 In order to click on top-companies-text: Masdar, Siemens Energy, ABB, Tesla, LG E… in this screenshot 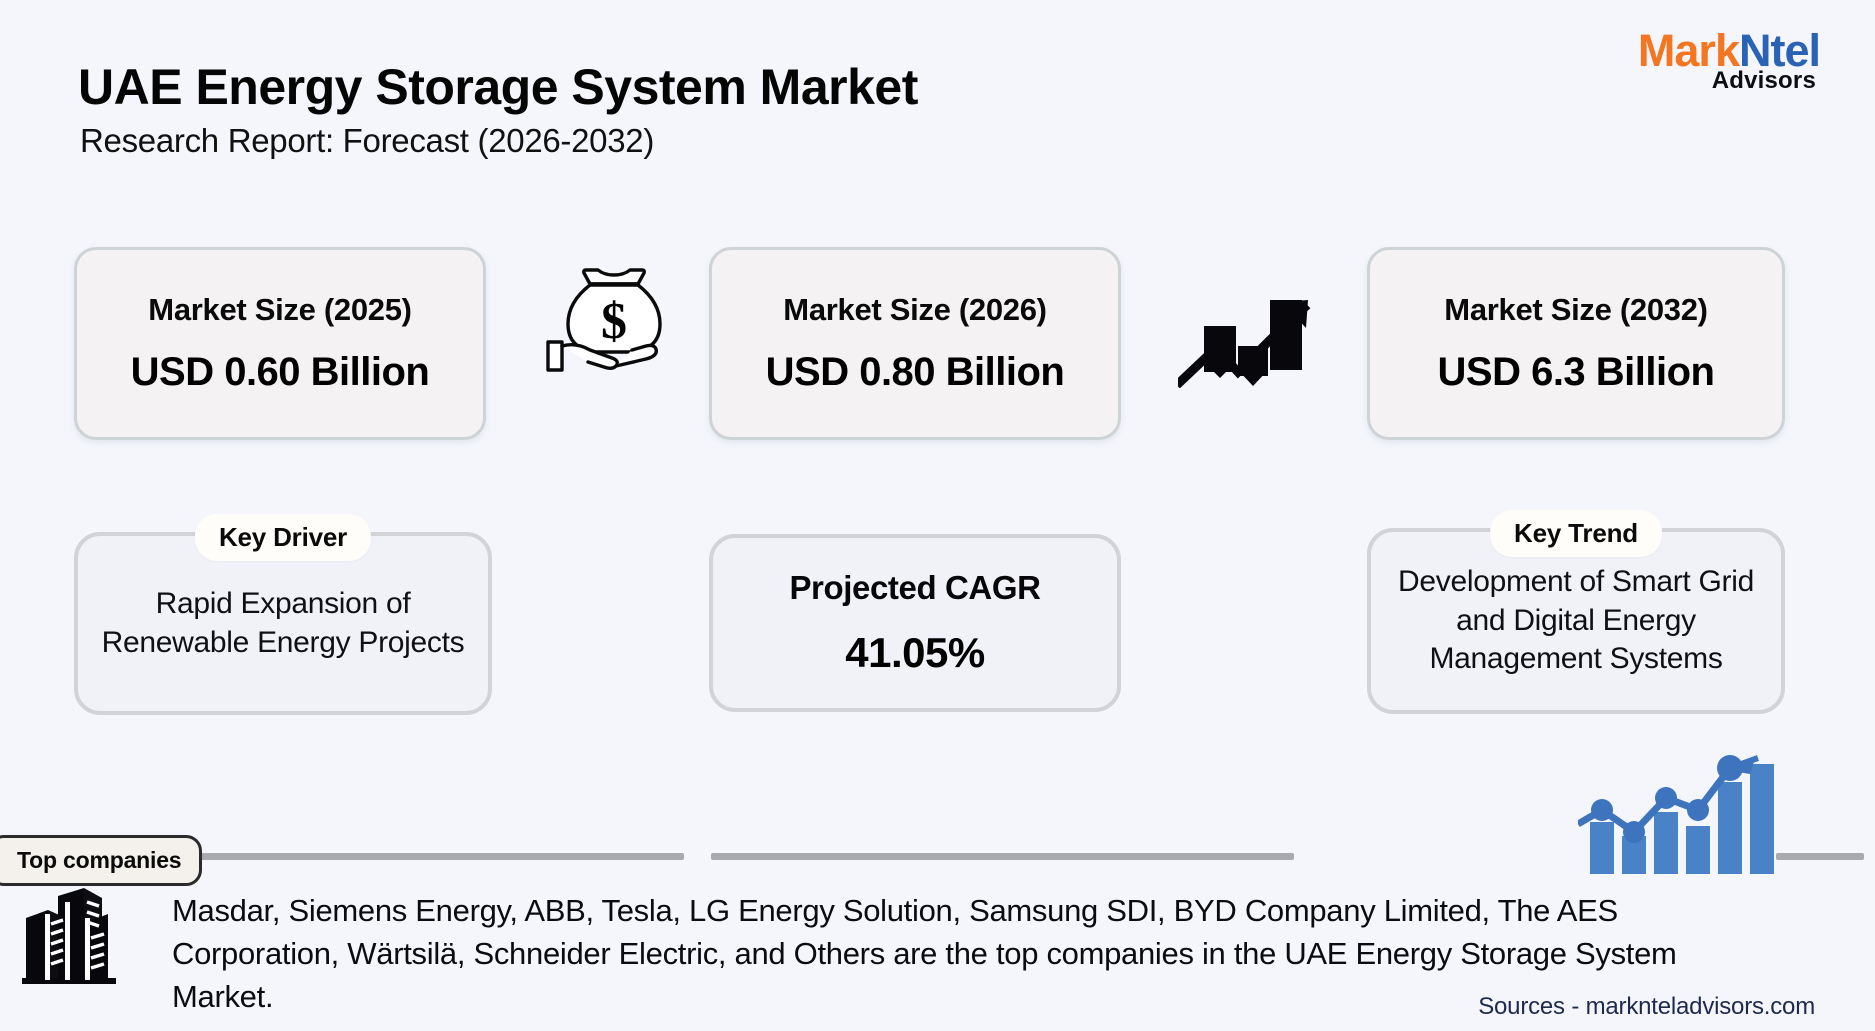, I will do `click(924, 953)`.